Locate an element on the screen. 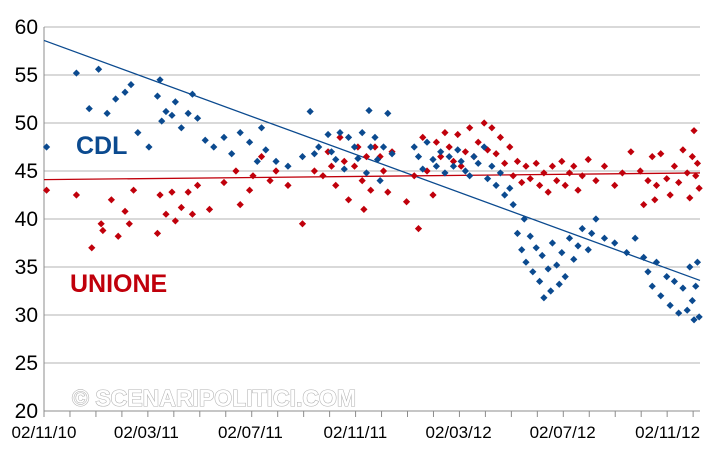  x-tick-label: 02/11/10 is located at coordinates (44, 432).